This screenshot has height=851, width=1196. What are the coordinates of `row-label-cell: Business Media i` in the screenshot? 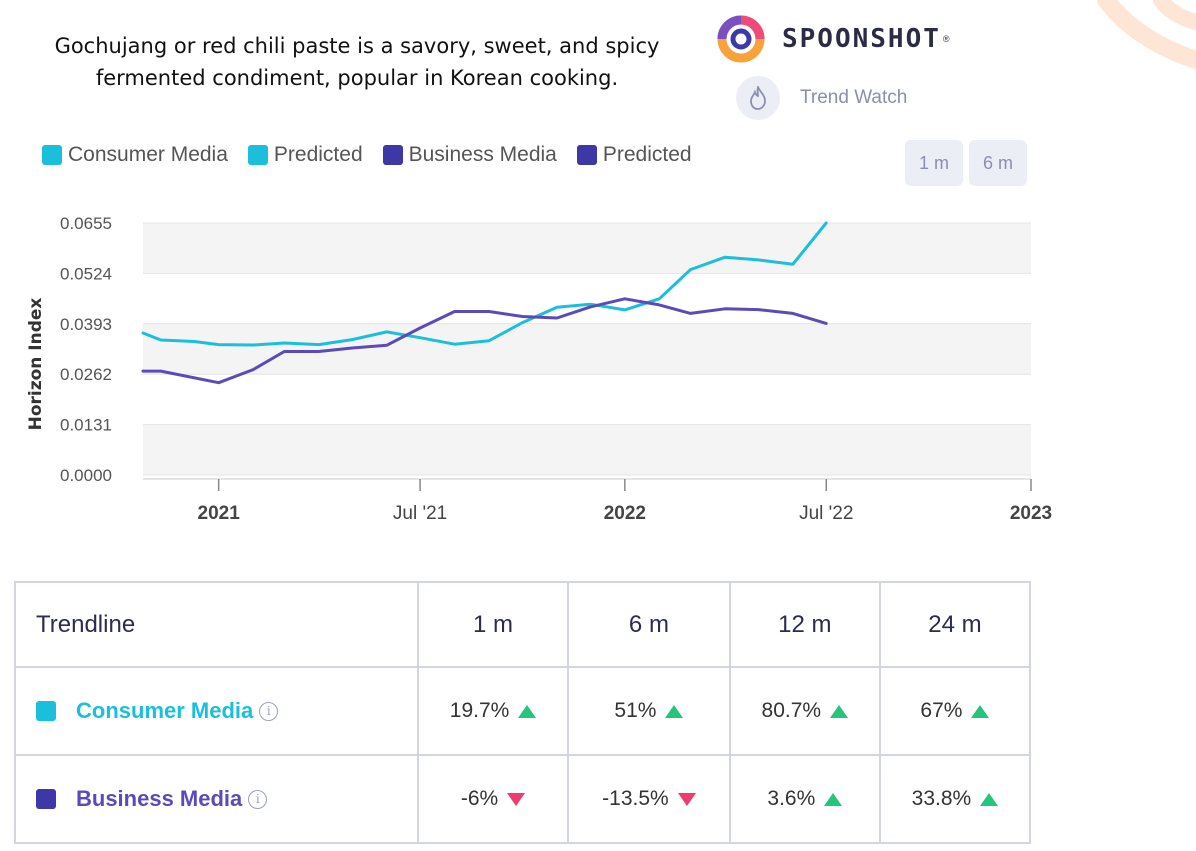 It's located at (216, 799).